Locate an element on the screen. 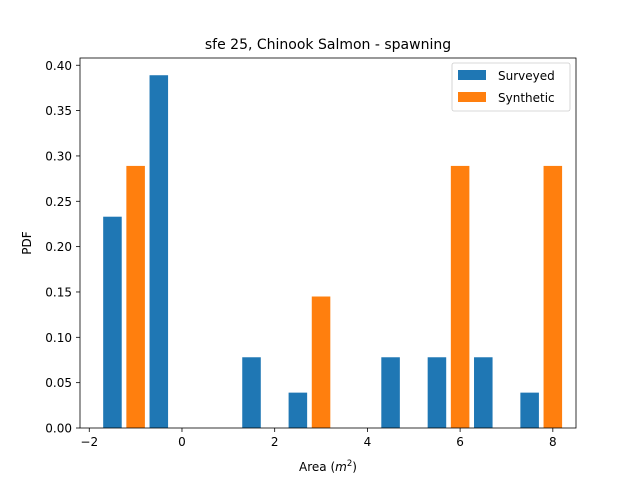 The width and height of the screenshot is (640, 480). y-tick-label: 0.40 is located at coordinates (58, 66).